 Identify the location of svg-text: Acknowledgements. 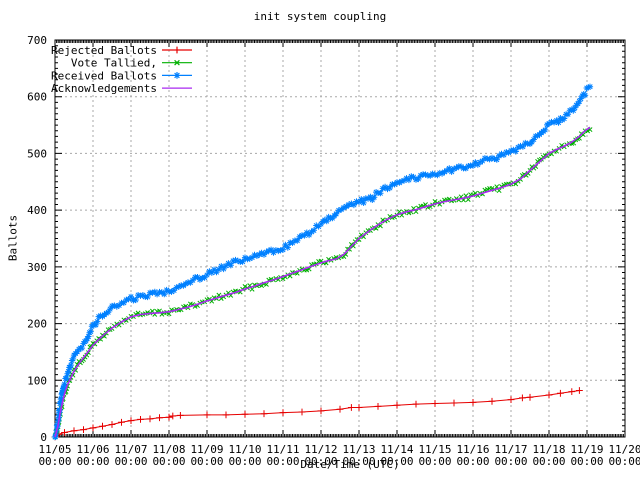
(104, 88).